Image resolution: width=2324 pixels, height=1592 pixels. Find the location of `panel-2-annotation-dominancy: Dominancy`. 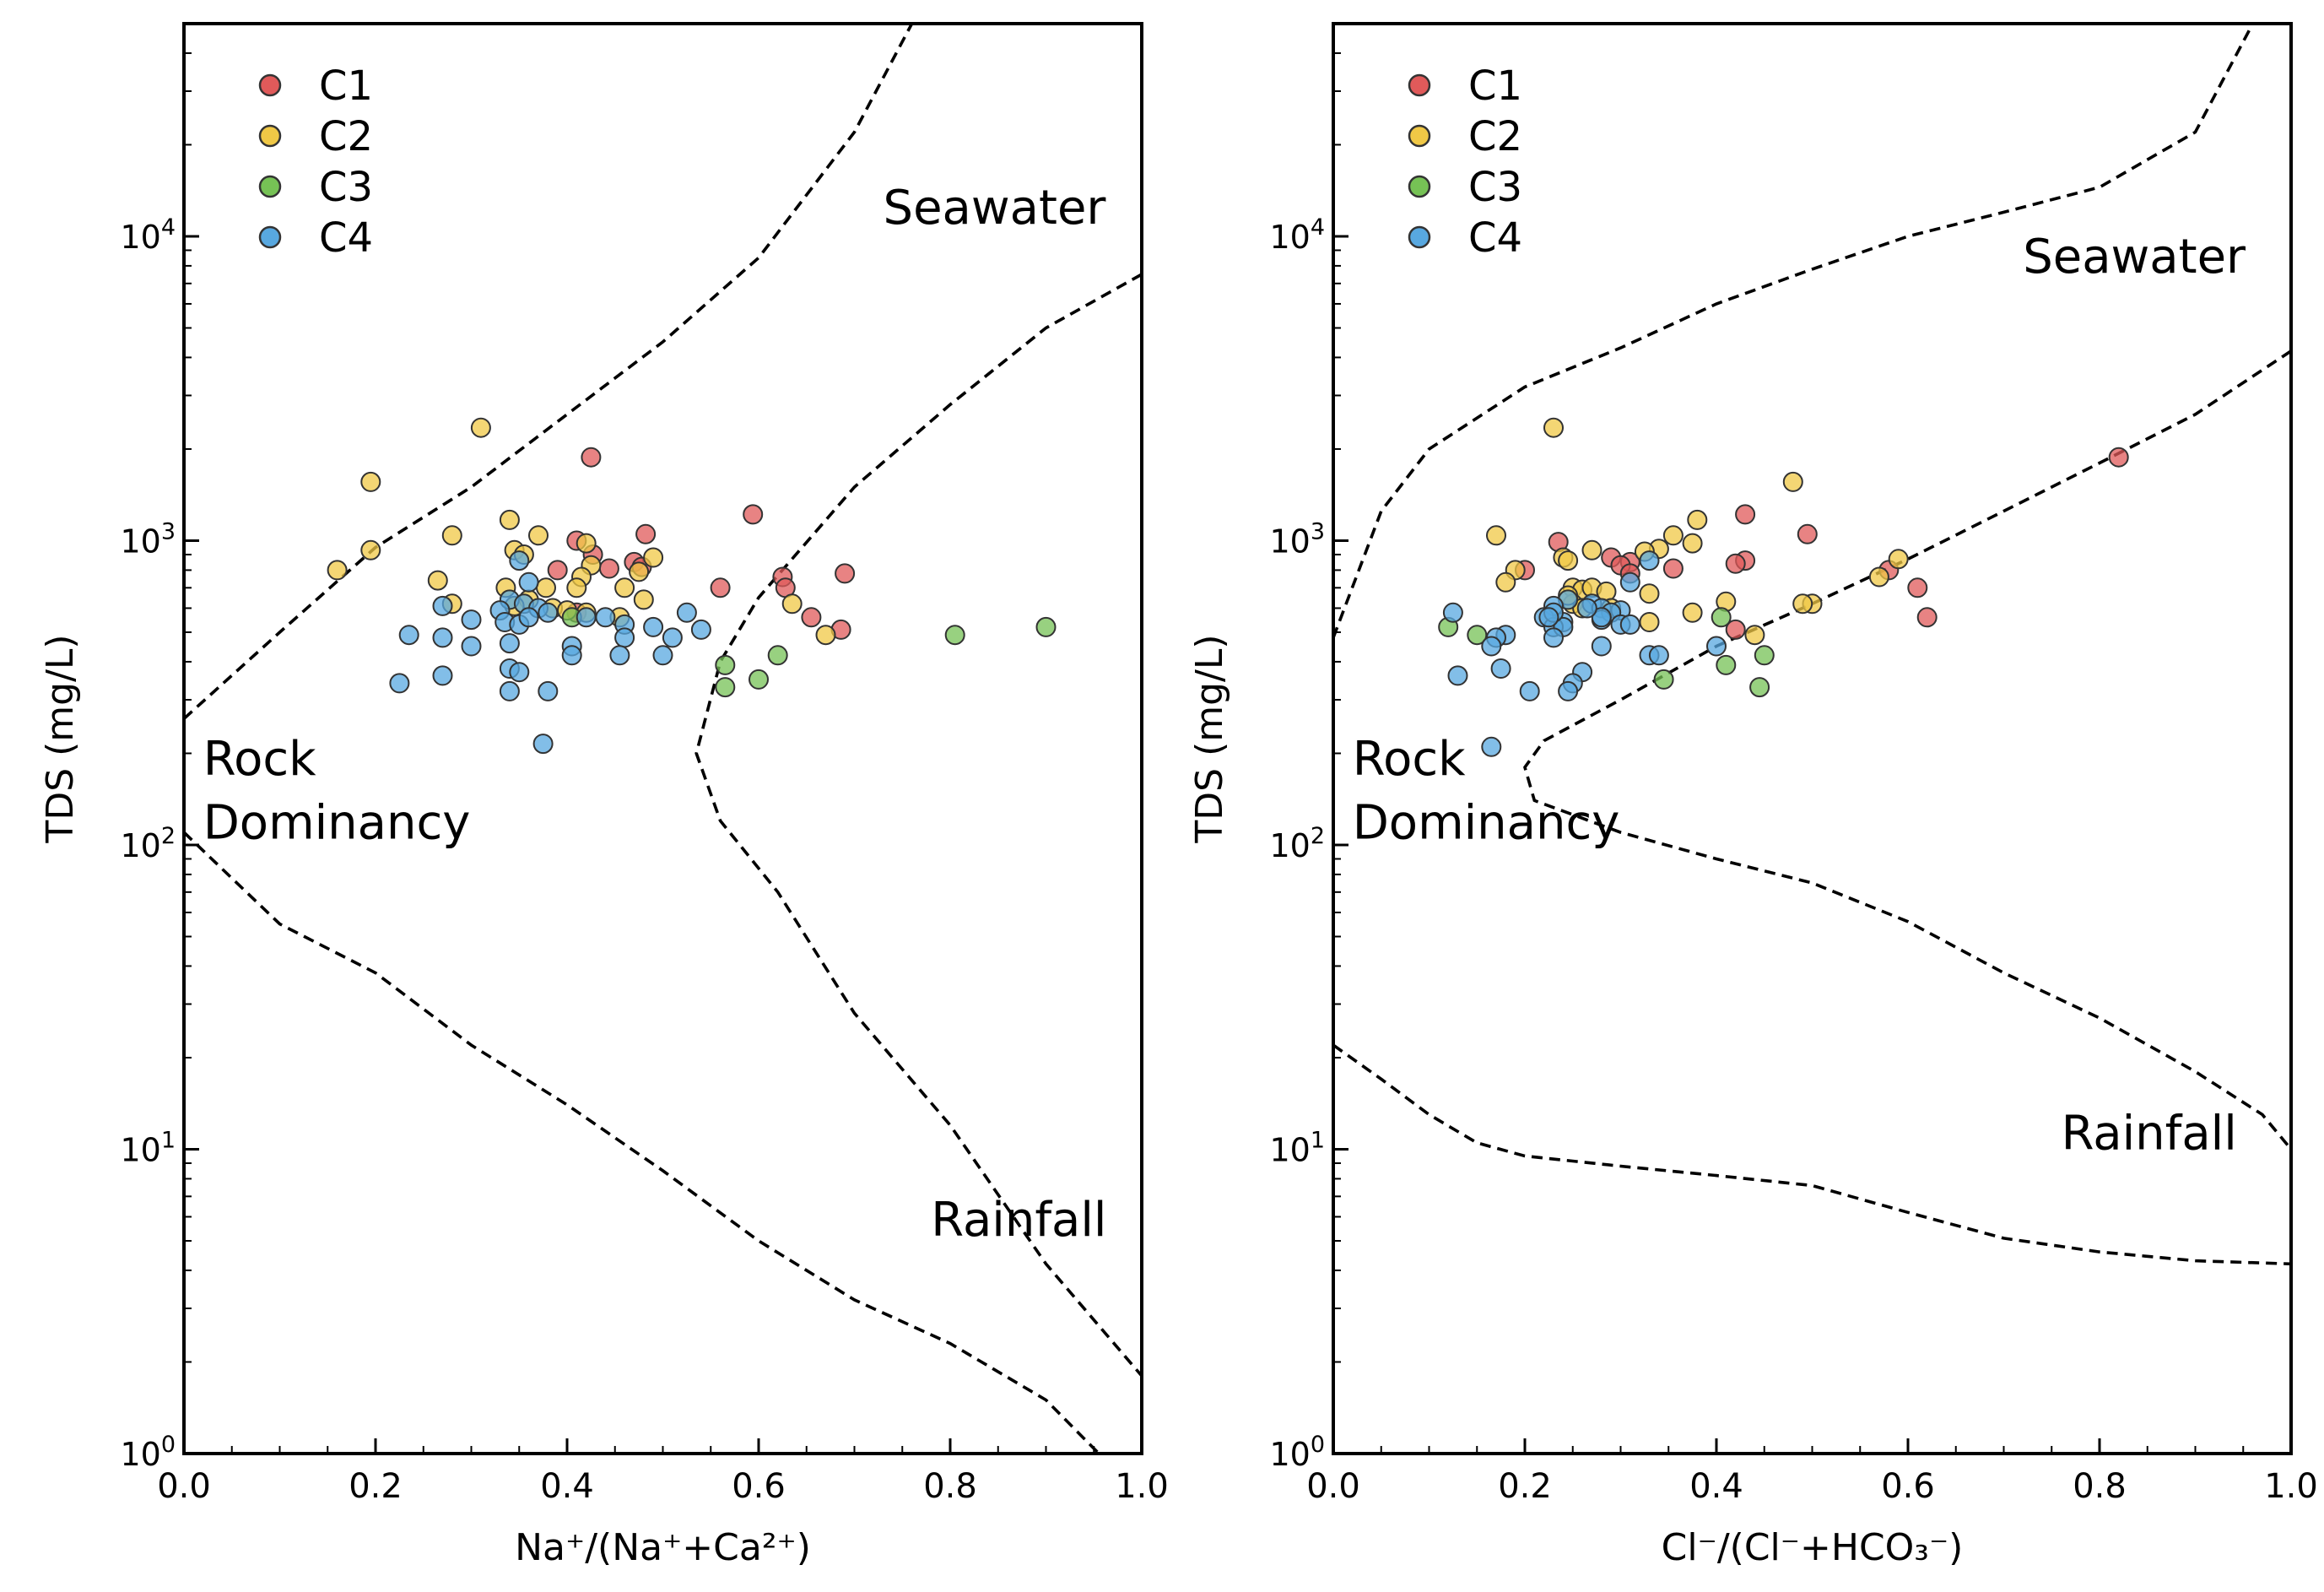

panel-2-annotation-dominancy: Dominancy is located at coordinates (1486, 823).